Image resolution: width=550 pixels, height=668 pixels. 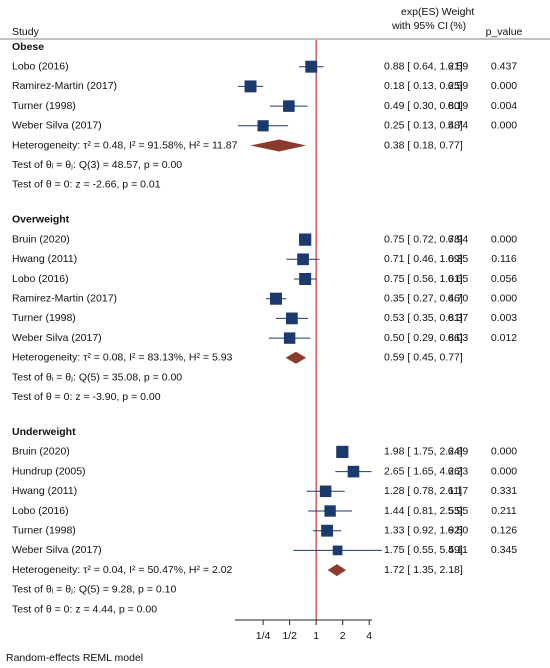 What do you see at coordinates (86, 185) in the screenshot?
I see `test-effect: Test of θ = 0: z = -2.66, p = 0.01` at bounding box center [86, 185].